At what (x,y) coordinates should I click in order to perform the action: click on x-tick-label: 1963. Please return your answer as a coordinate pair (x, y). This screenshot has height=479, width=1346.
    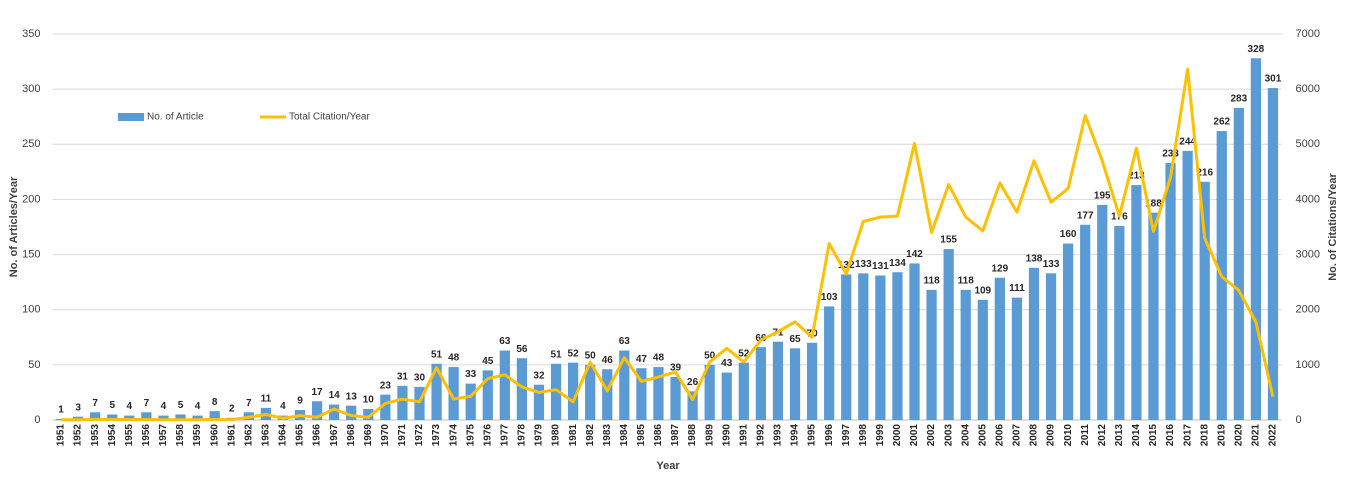
    Looking at the image, I should click on (266, 435).